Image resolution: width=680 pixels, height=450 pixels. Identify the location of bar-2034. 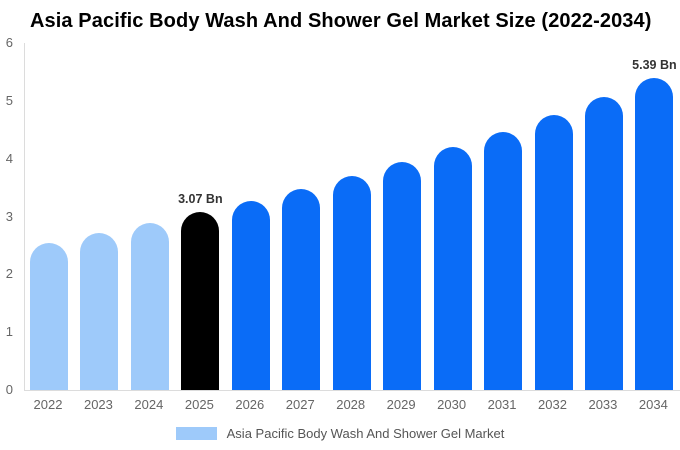
(654, 234).